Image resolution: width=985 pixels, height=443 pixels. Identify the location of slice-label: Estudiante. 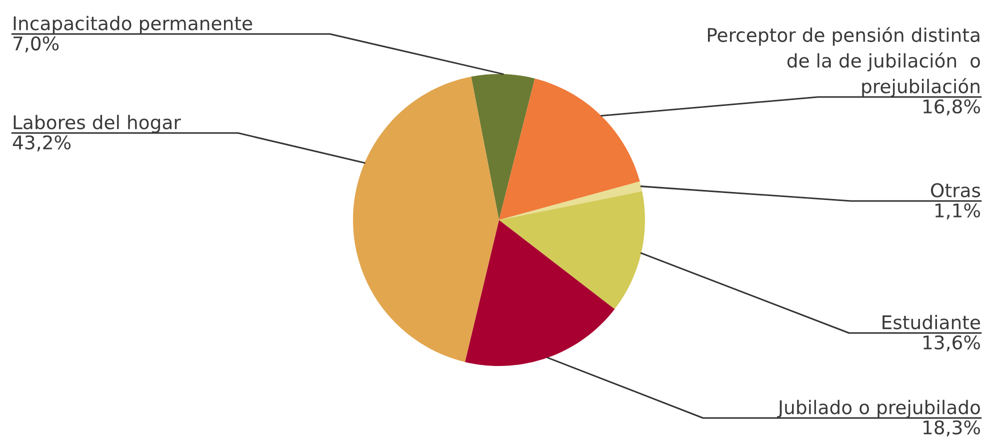
(931, 322).